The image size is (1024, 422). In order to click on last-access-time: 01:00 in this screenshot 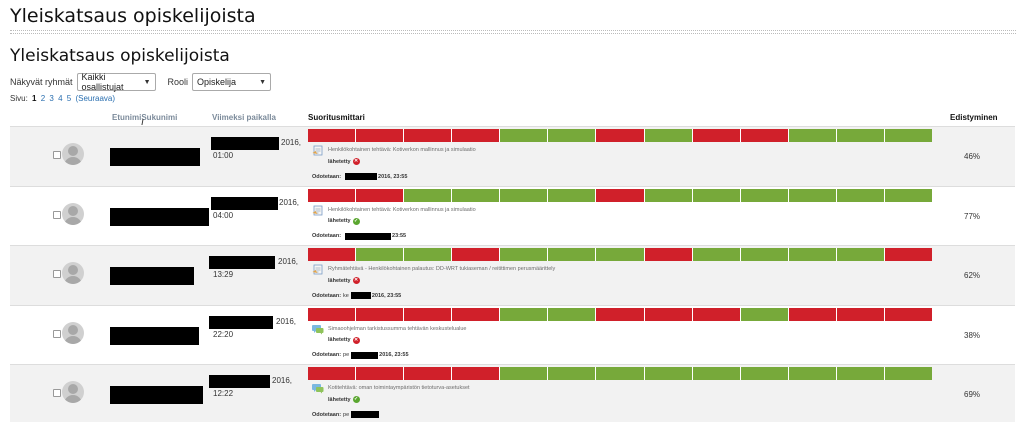, I will do `click(223, 155)`.